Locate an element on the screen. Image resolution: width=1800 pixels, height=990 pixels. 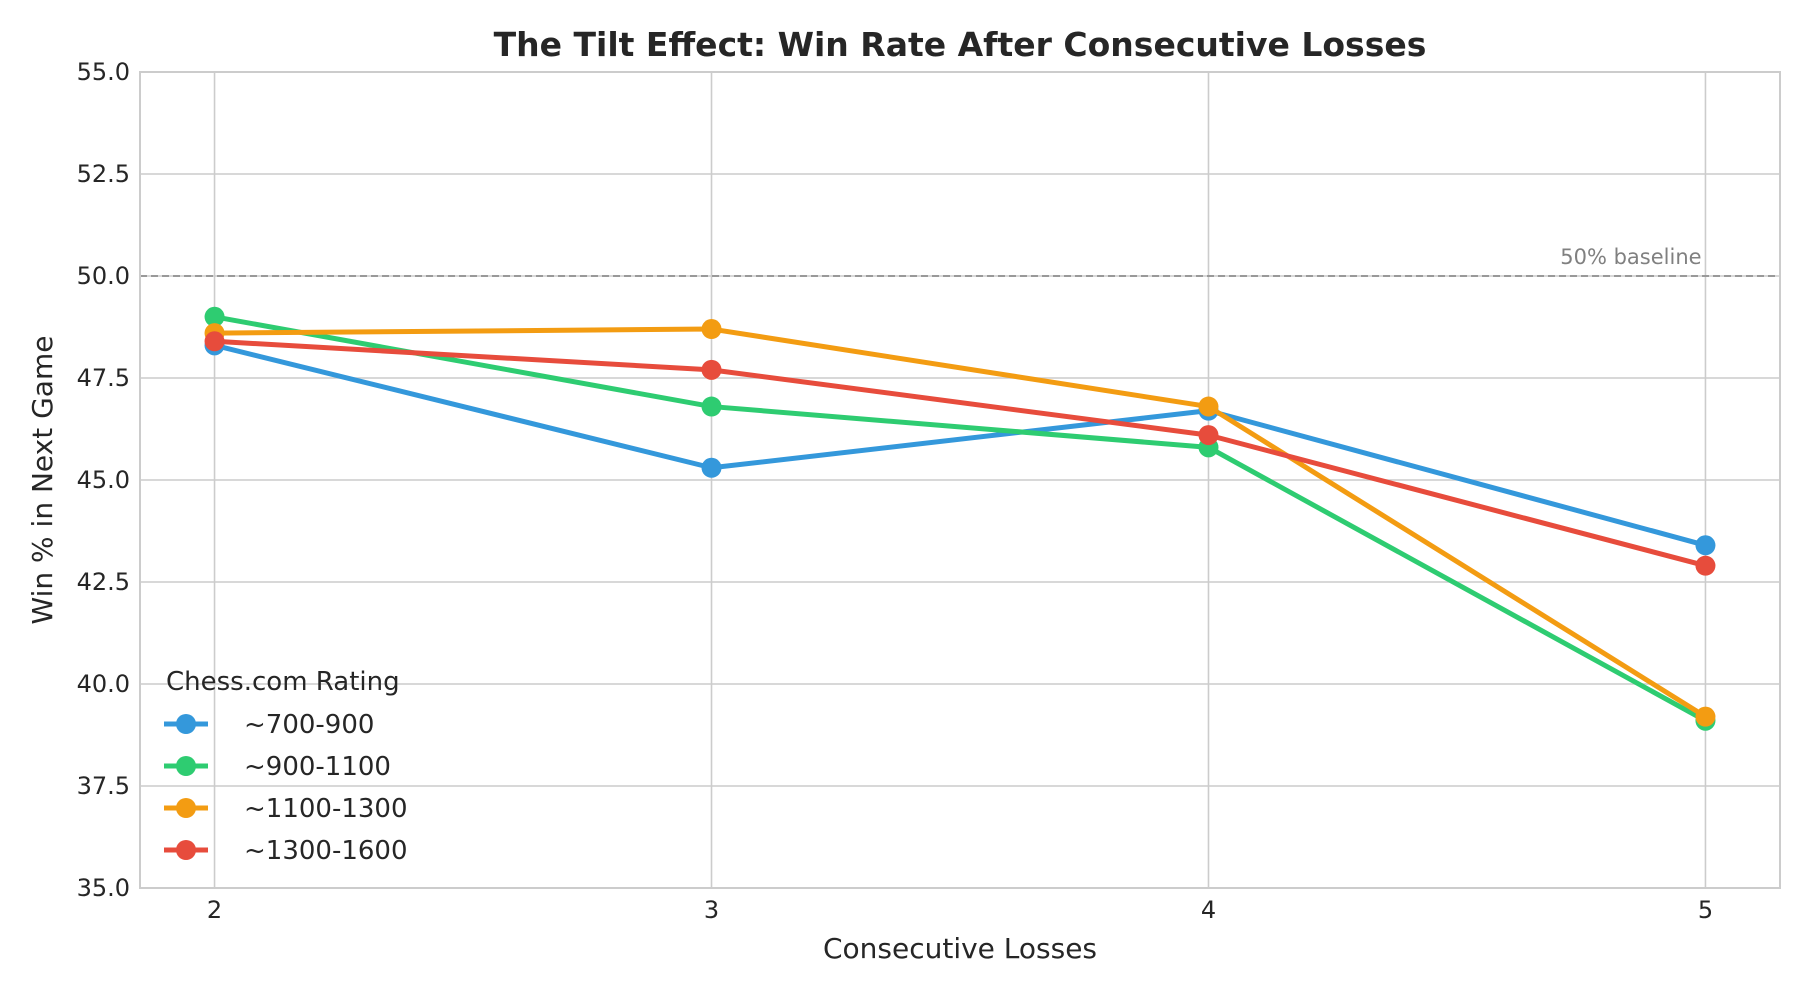
y-tick-label: 50.0 is located at coordinates (103, 276).